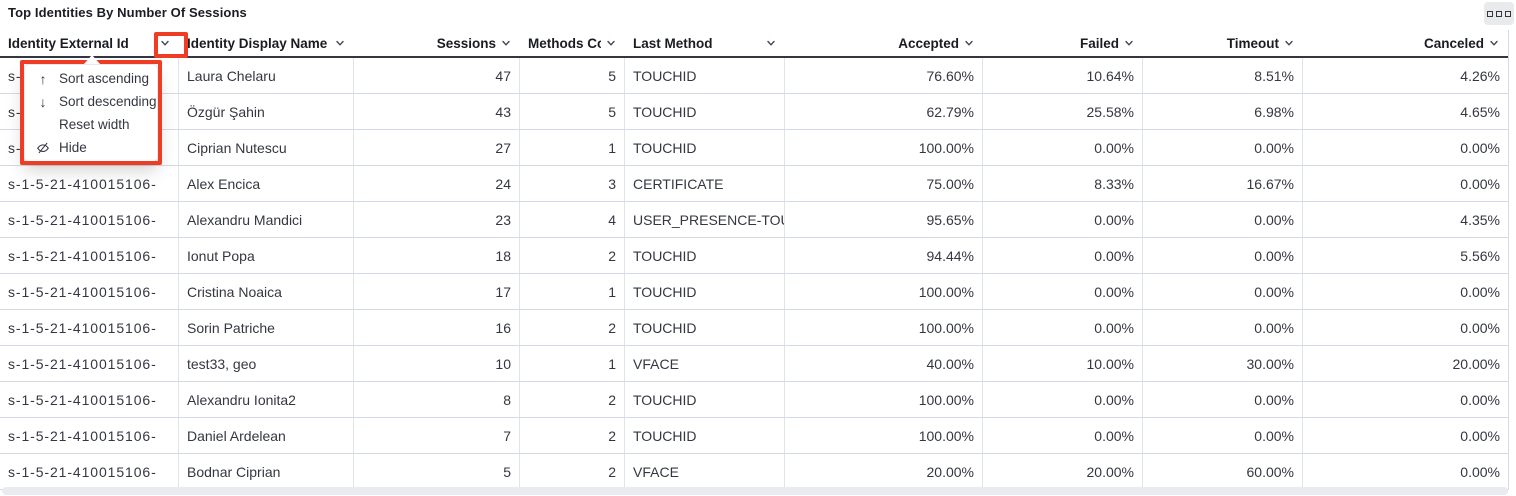 The image size is (1516, 496). What do you see at coordinates (1223, 43) in the screenshot?
I see `column-header-timeout: Timeout` at bounding box center [1223, 43].